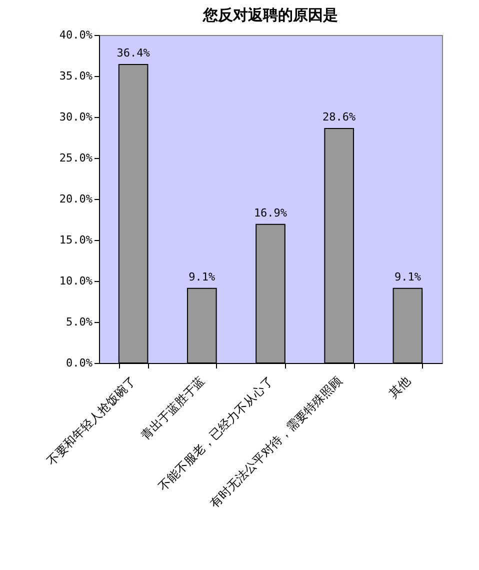 This screenshot has width=479, height=570. Describe the element at coordinates (76, 158) in the screenshot. I see `y-tick-label: 25.0%` at that location.